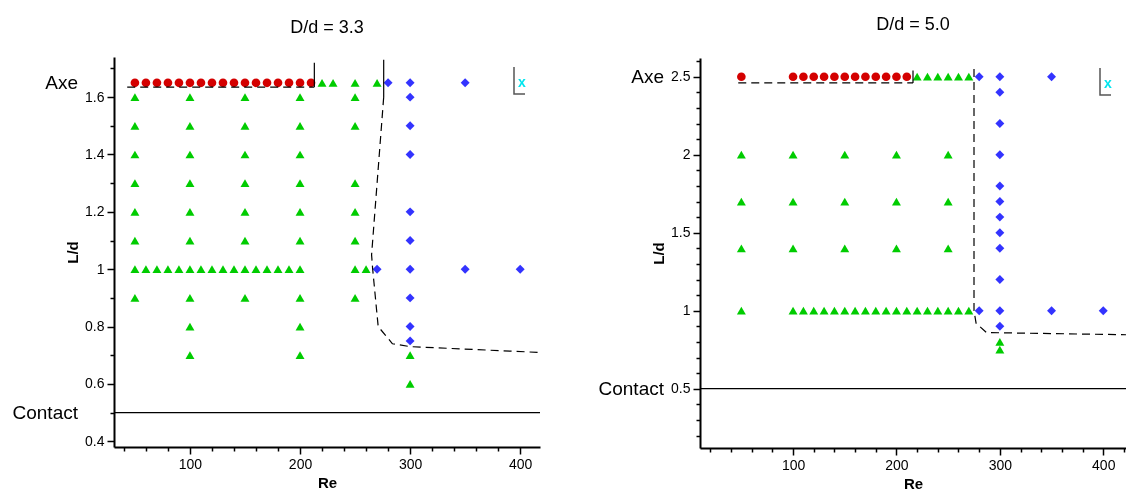 The height and width of the screenshot is (491, 1126). Describe the element at coordinates (95, 383) in the screenshot. I see `y-tick-label: 0.6` at that location.